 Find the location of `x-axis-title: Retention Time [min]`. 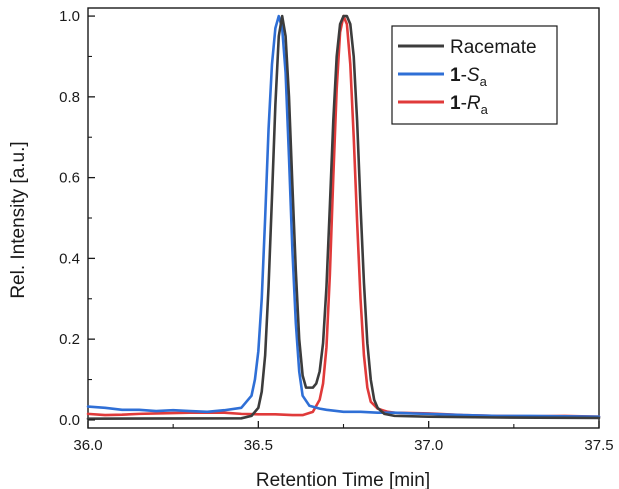

x-axis-title: Retention Time [min] is located at coordinates (343, 479).